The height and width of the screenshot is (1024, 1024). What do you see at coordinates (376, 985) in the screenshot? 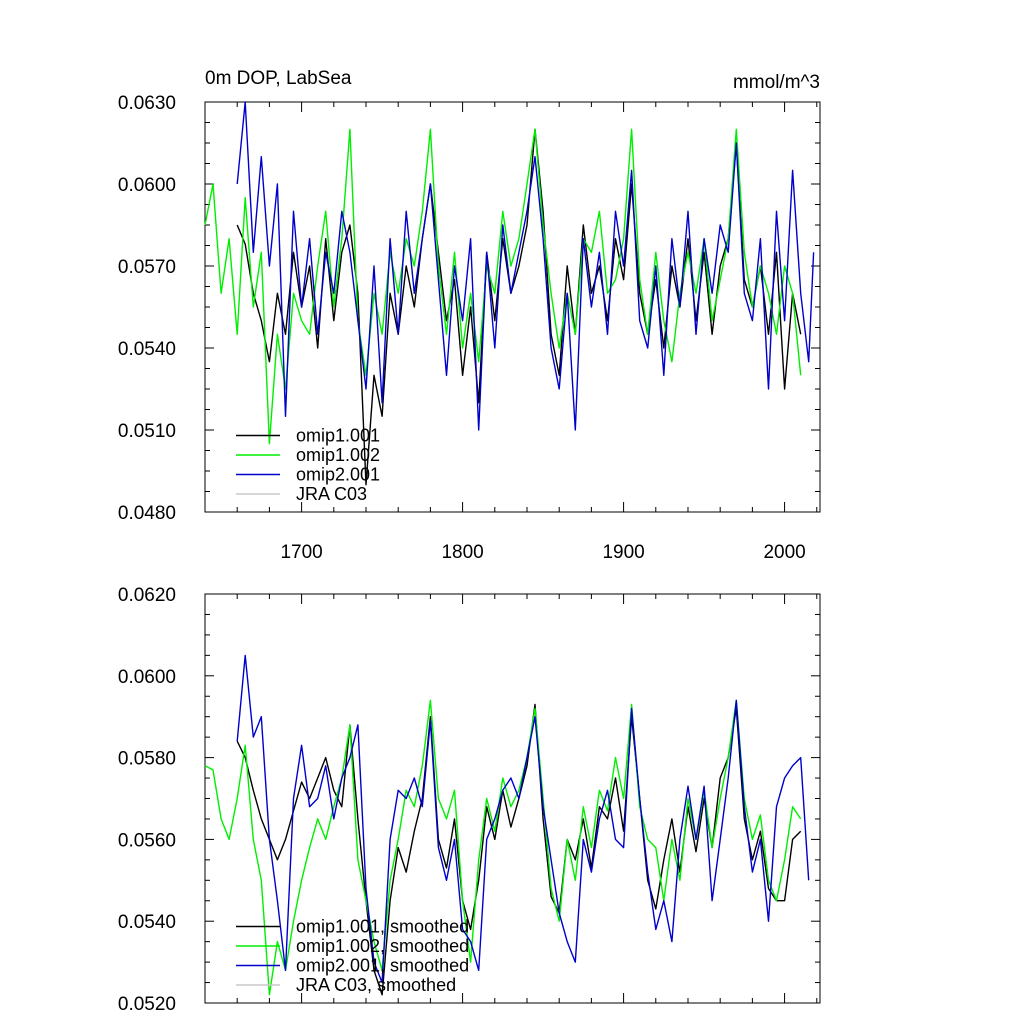
I see `legend-label: JRA C03, smoothed` at bounding box center [376, 985].